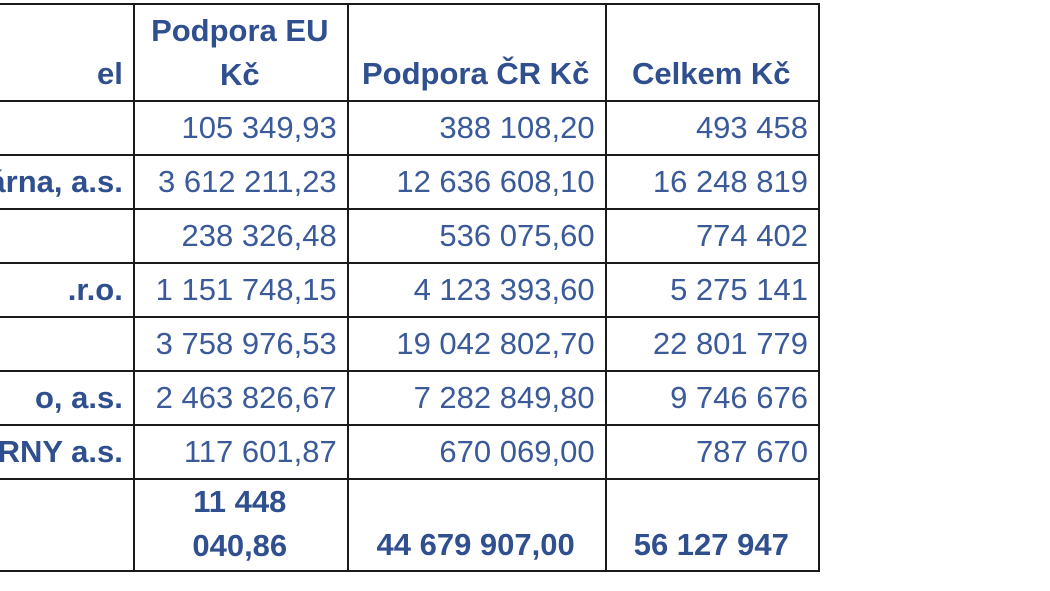 The height and width of the screenshot is (591, 1050). What do you see at coordinates (476, 398) in the screenshot?
I see `cr-cell: 7 282 849,80` at bounding box center [476, 398].